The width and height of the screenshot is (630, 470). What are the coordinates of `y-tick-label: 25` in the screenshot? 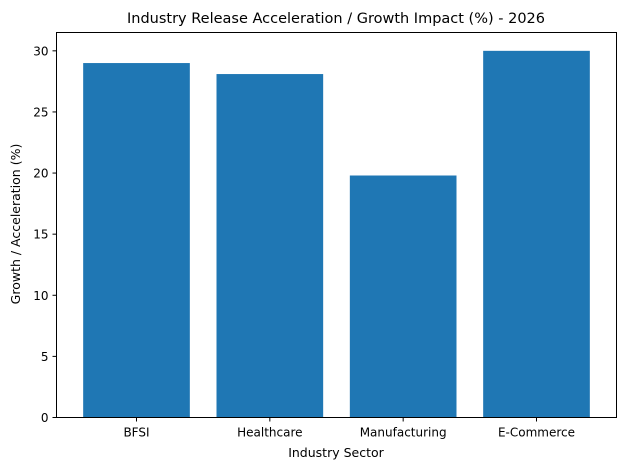 It's located at (40, 112).